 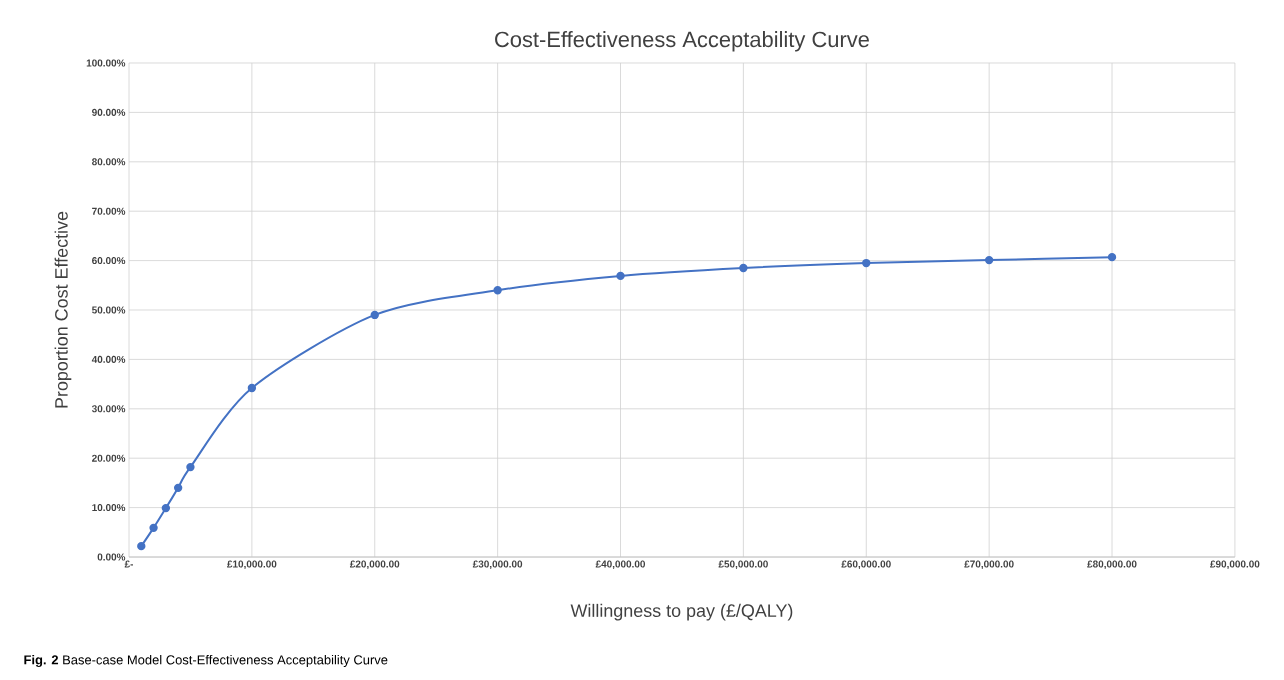 I want to click on x-tick-label: £60,000.00, so click(x=866, y=565).